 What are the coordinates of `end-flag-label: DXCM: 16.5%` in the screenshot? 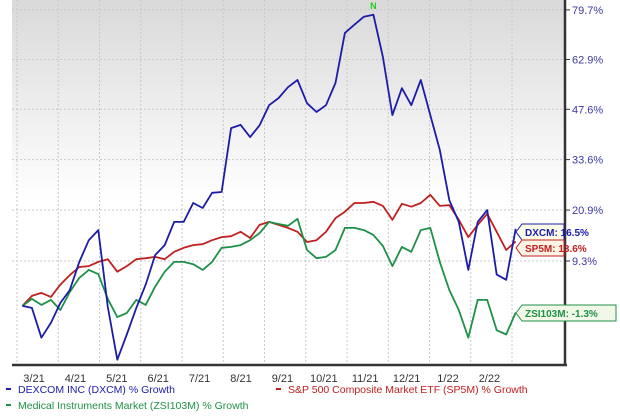 It's located at (557, 233).